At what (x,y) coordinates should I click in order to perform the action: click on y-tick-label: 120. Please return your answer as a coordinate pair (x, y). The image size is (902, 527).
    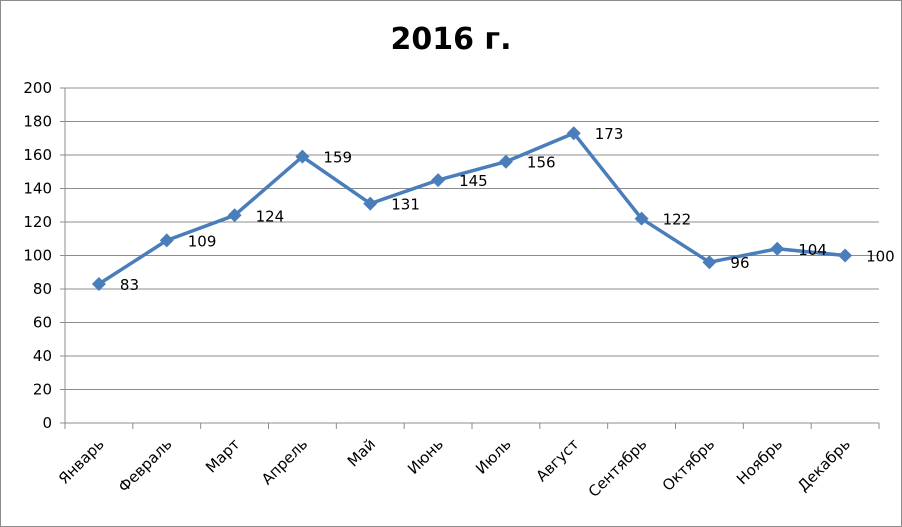
    Looking at the image, I should click on (37, 222).